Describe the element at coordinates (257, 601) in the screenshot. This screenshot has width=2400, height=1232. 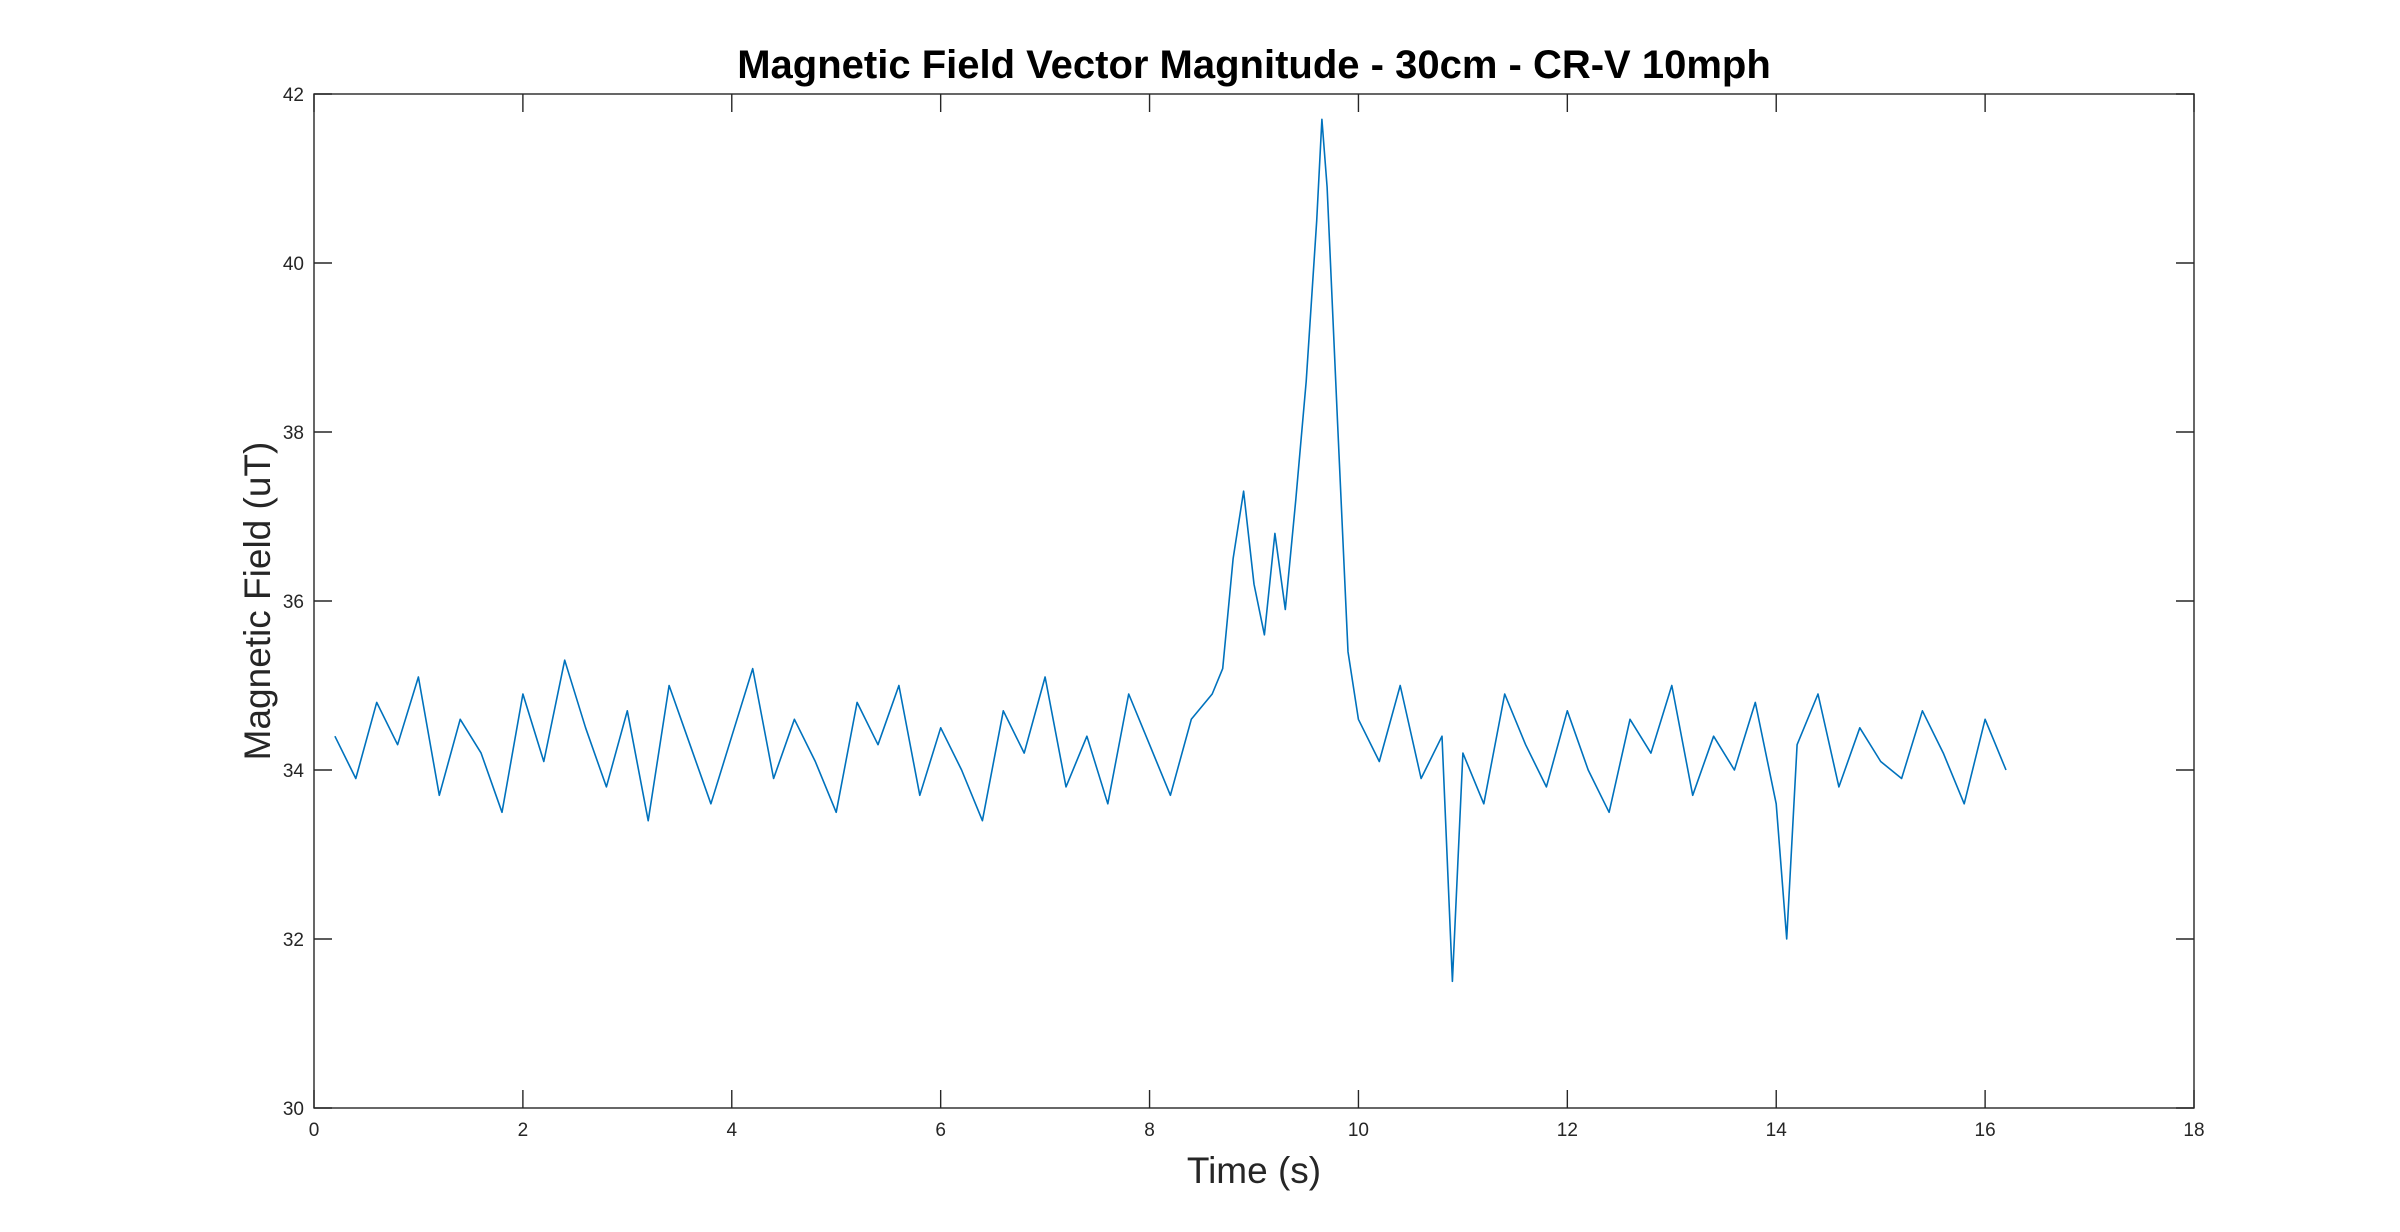
I see `y-axis-label: Magnetic Field (uT)` at that location.